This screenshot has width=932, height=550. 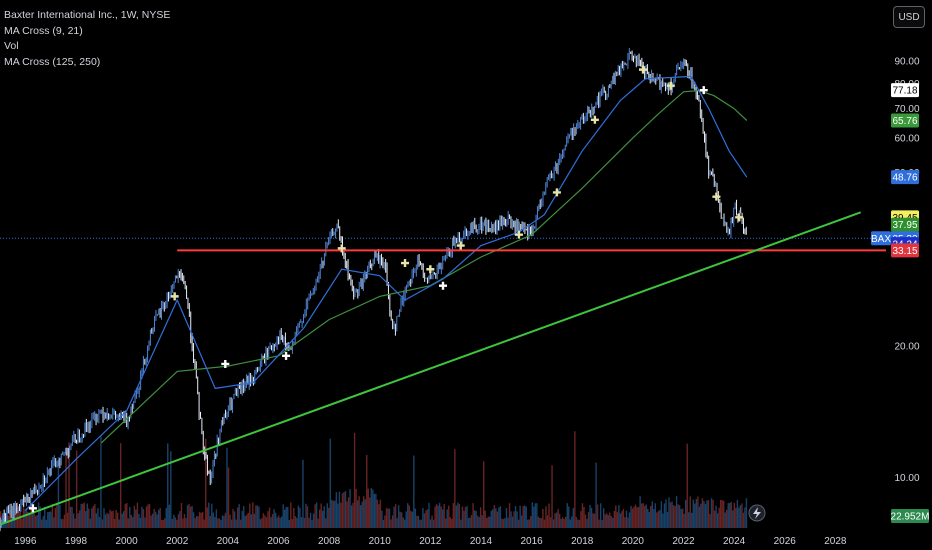 What do you see at coordinates (430, 541) in the screenshot?
I see `x-tick-label: 2012` at bounding box center [430, 541].